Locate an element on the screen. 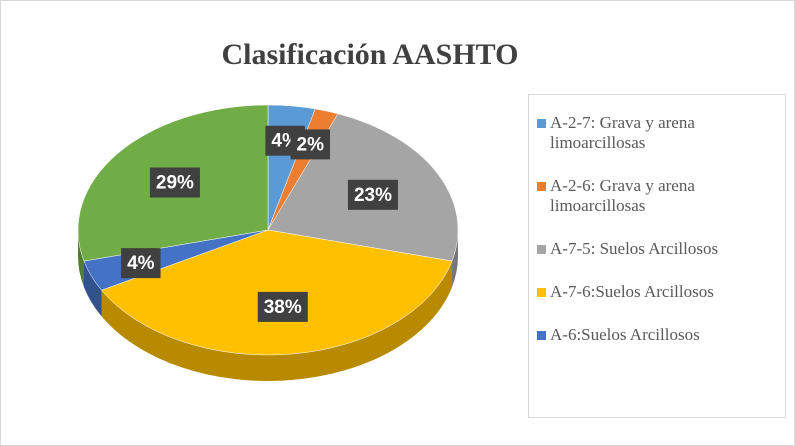 The height and width of the screenshot is (446, 795). legend-text: A-6:Suelos Arcillosos is located at coordinates (625, 334).